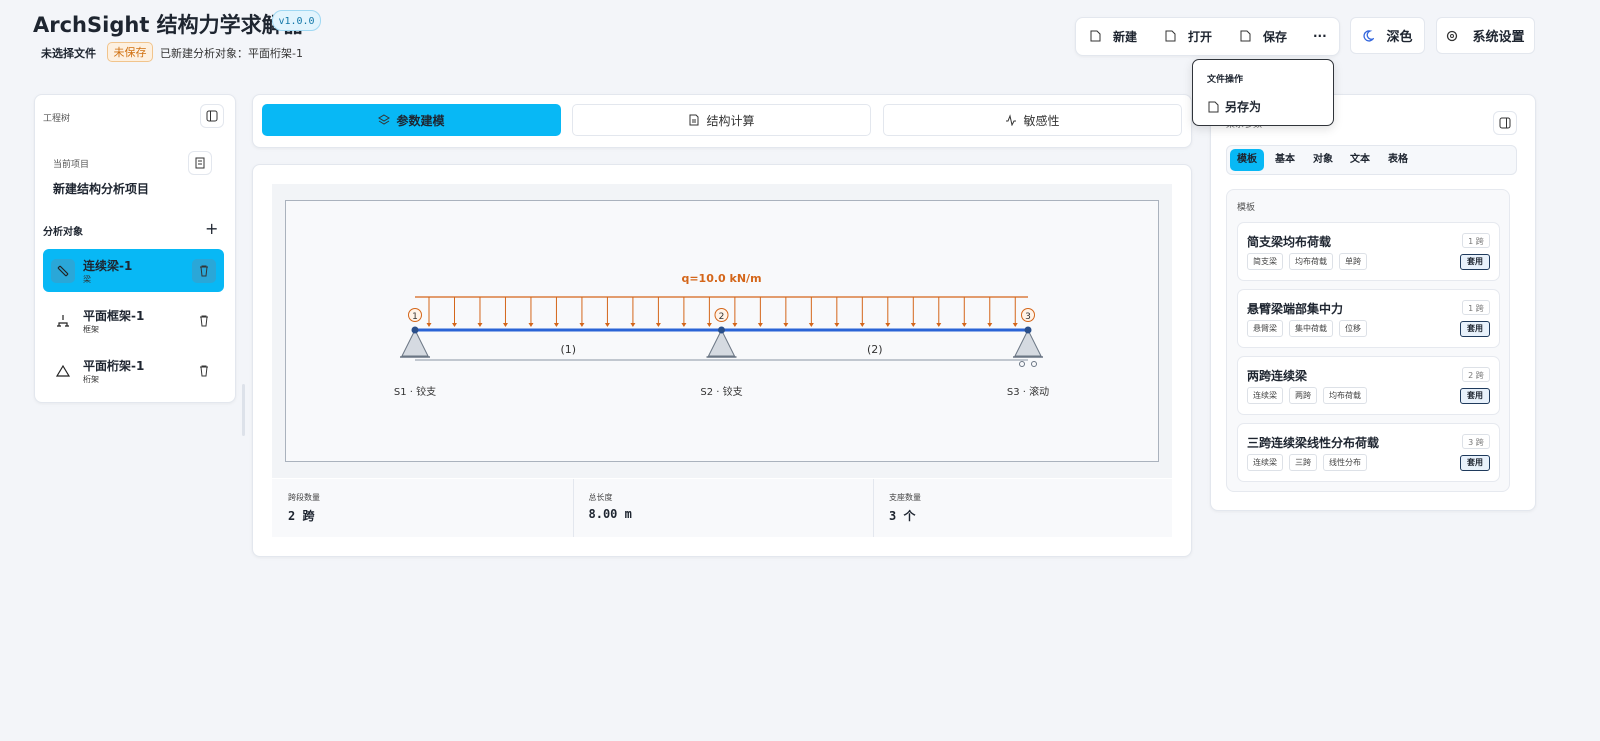 Image resolution: width=1600 pixels, height=741 pixels. What do you see at coordinates (1387, 35) in the screenshot?
I see `theme-button: 深色` at bounding box center [1387, 35].